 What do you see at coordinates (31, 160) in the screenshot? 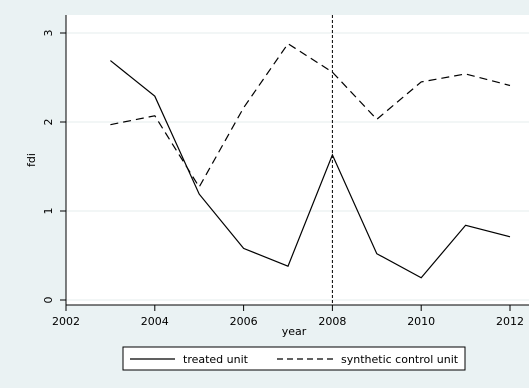
I see `y-axis-label: fdi` at bounding box center [31, 160].